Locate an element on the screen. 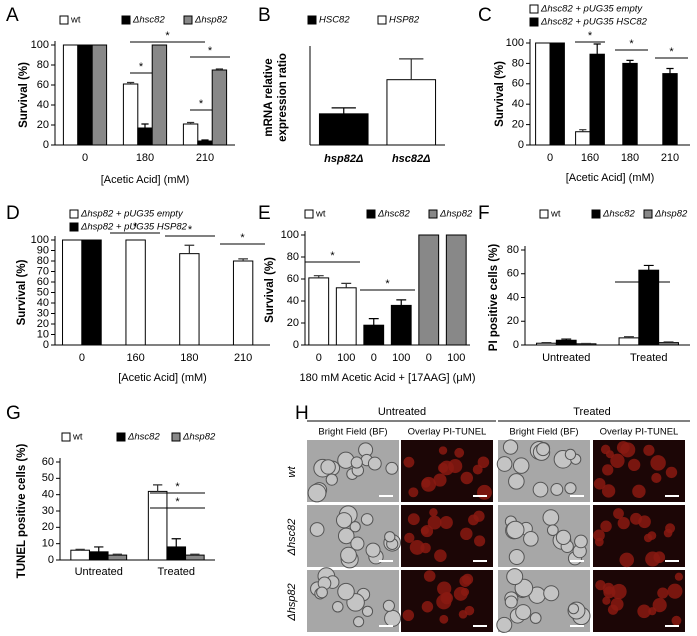  row-label: Δhsp82 is located at coordinates (292, 602).